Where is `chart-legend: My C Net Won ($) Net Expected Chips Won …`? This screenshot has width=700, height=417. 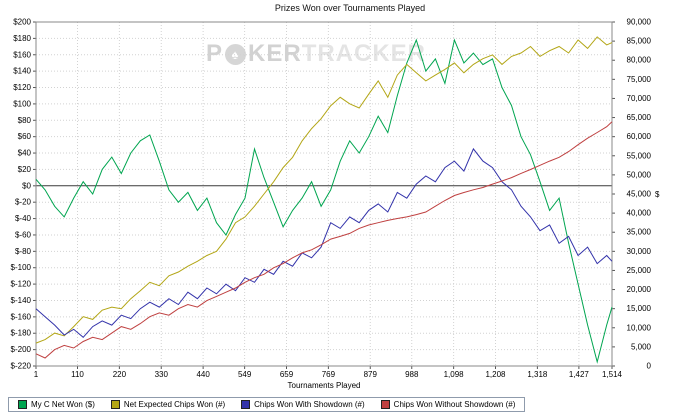 chart-legend: My C Net Won ($) Net Expected Chips Won … is located at coordinates (267, 404).